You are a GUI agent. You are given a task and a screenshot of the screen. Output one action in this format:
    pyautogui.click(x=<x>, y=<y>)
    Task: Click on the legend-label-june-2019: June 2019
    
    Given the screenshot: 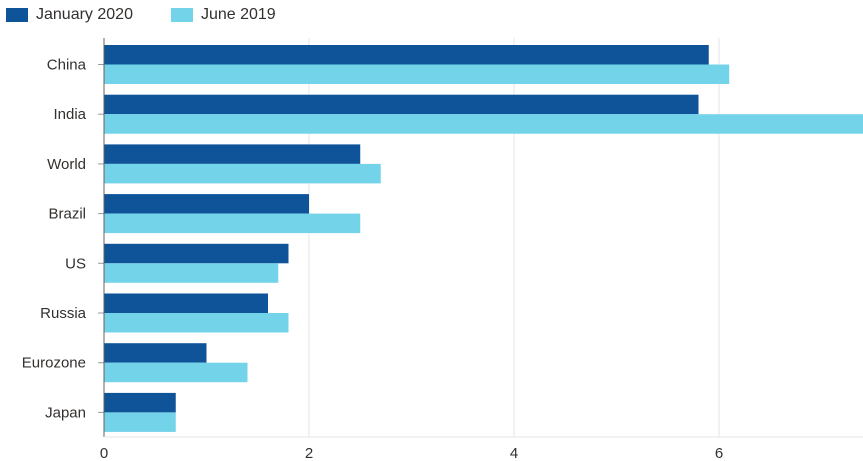 What is the action you would take?
    pyautogui.click(x=238, y=14)
    